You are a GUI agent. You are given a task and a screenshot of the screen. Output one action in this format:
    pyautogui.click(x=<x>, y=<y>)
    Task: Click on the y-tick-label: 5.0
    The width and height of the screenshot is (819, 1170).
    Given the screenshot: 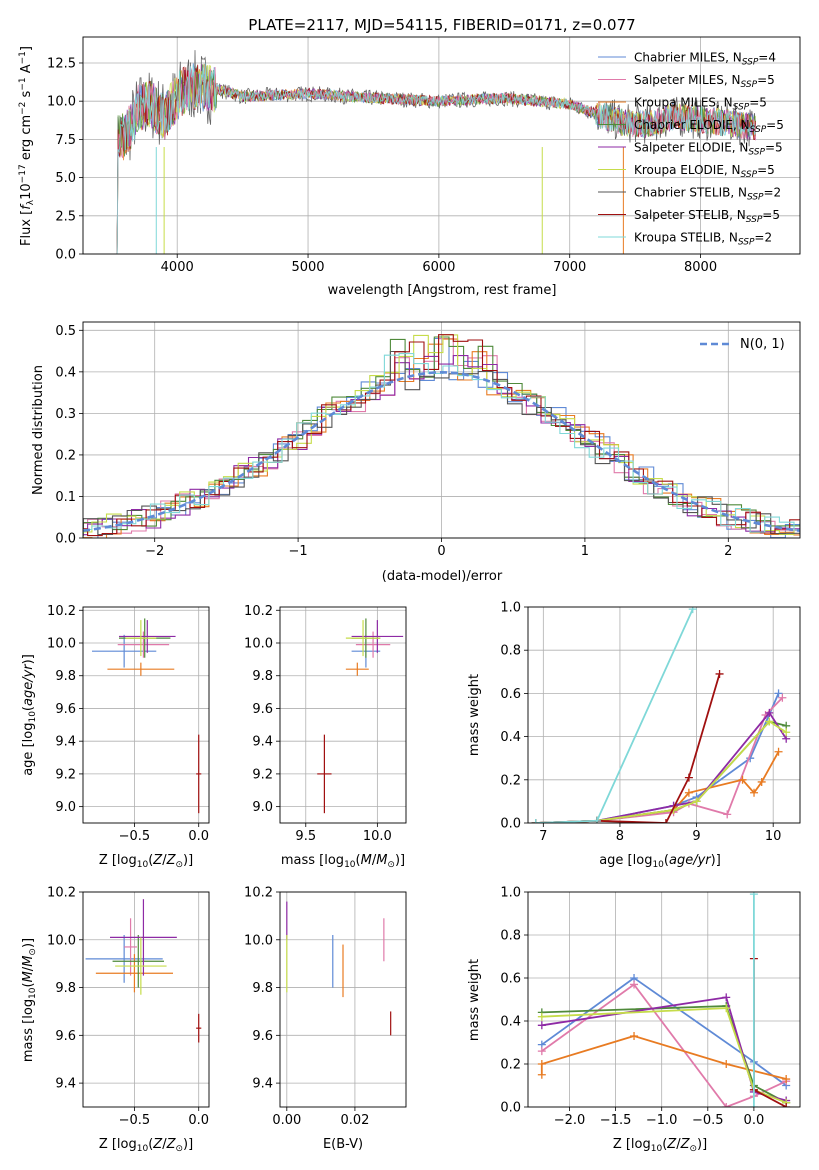 What is the action you would take?
    pyautogui.click(x=65, y=178)
    